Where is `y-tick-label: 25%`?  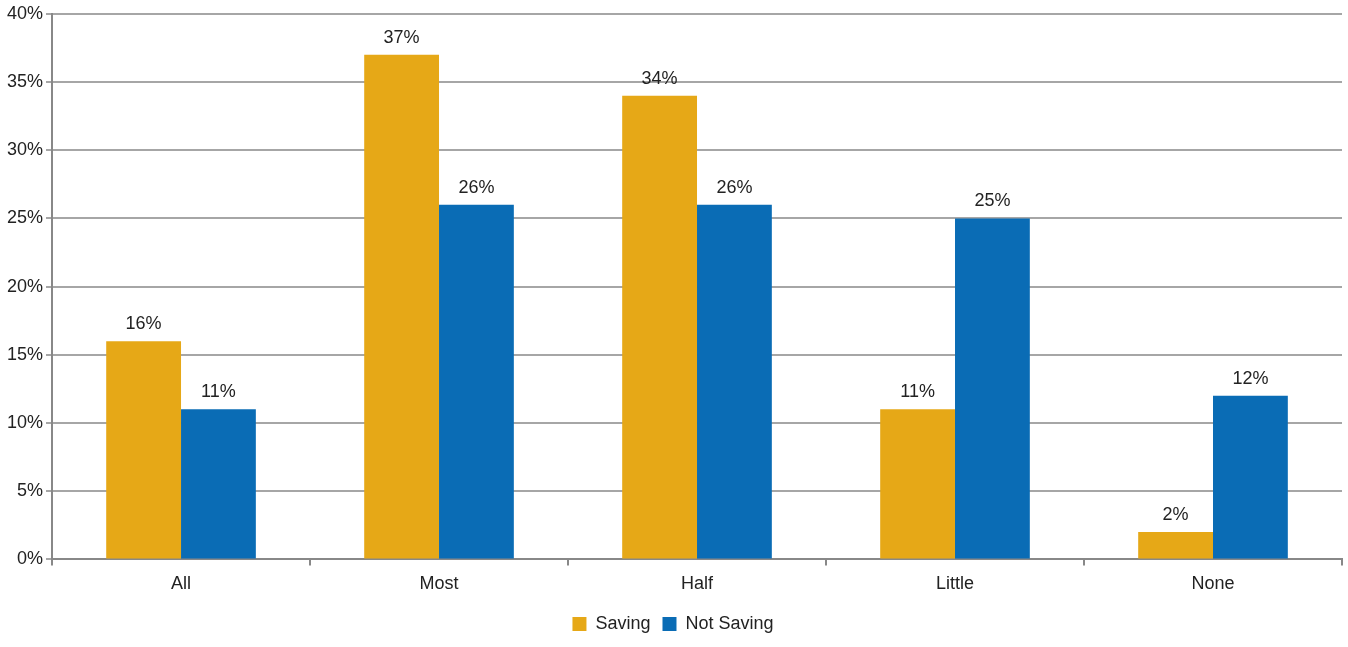 y-tick-label: 25% is located at coordinates (25, 217).